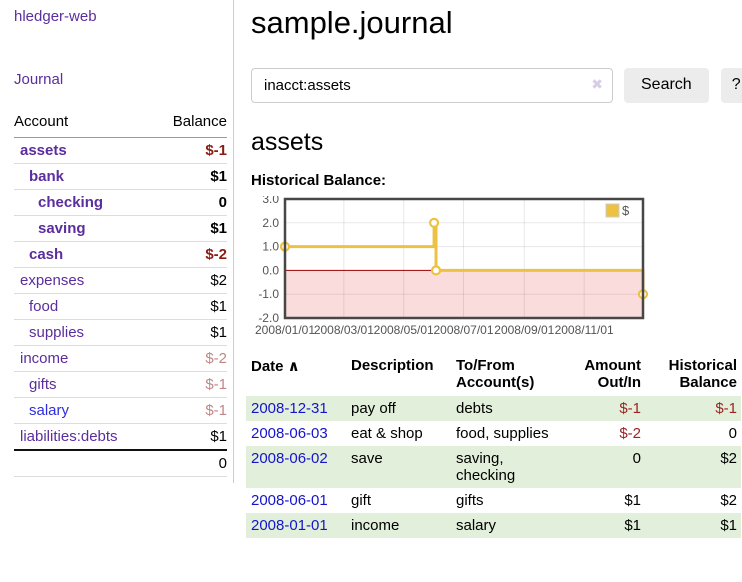  What do you see at coordinates (120, 437) in the screenshot?
I see `account-row: liabilities:debts $1` at bounding box center [120, 437].